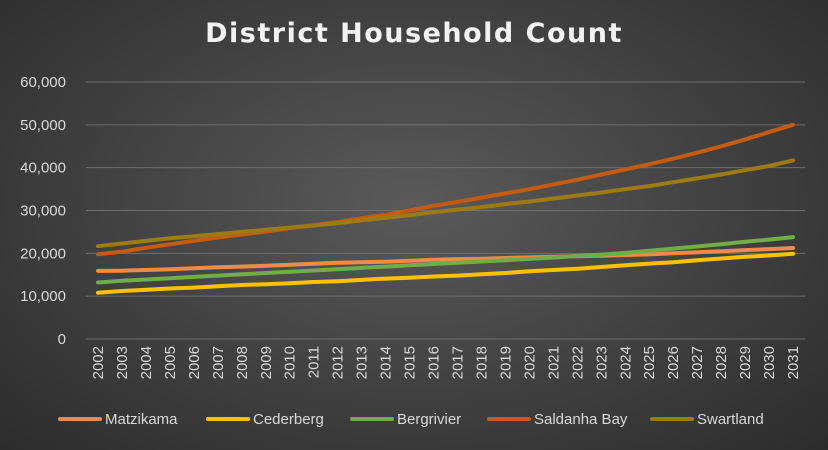 This screenshot has height=450, width=828. I want to click on legend-label: Cederberg, so click(288, 419).